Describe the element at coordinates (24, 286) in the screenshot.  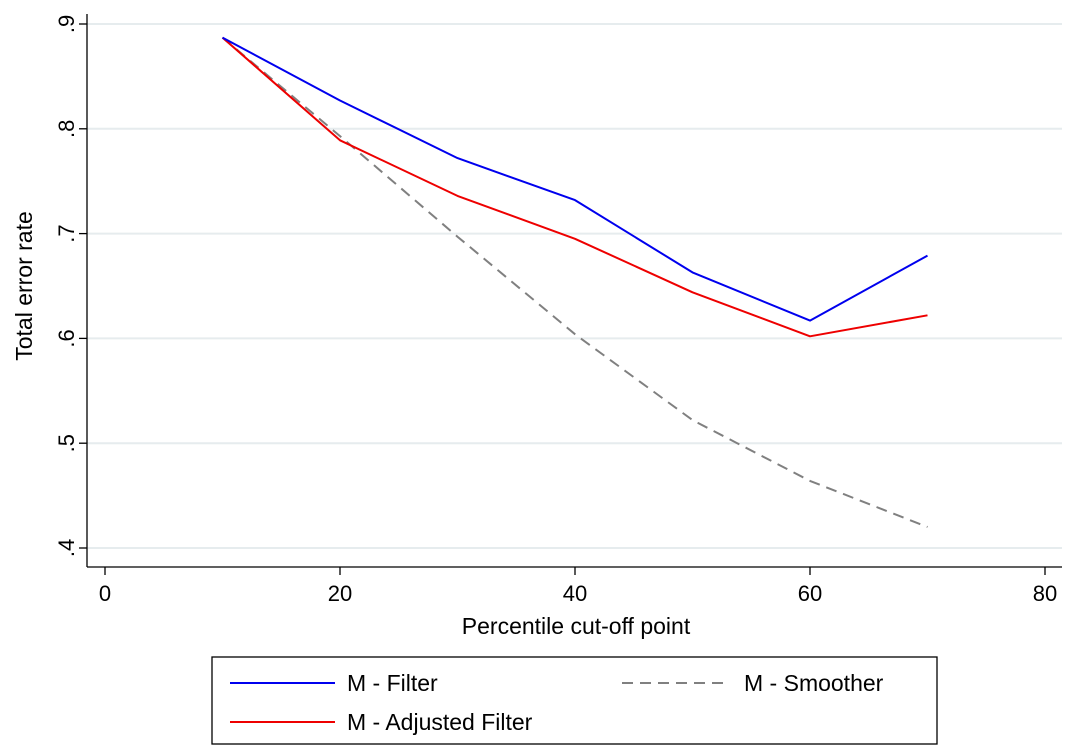
I see `y-axis-title: Total error rate` at that location.